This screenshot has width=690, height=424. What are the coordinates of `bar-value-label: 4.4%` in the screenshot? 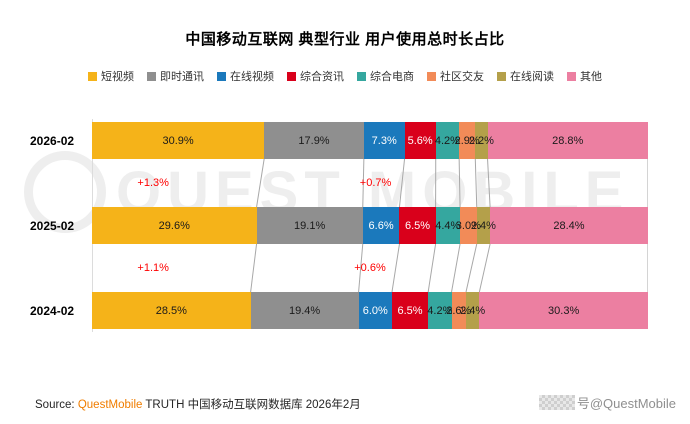 It's located at (448, 225).